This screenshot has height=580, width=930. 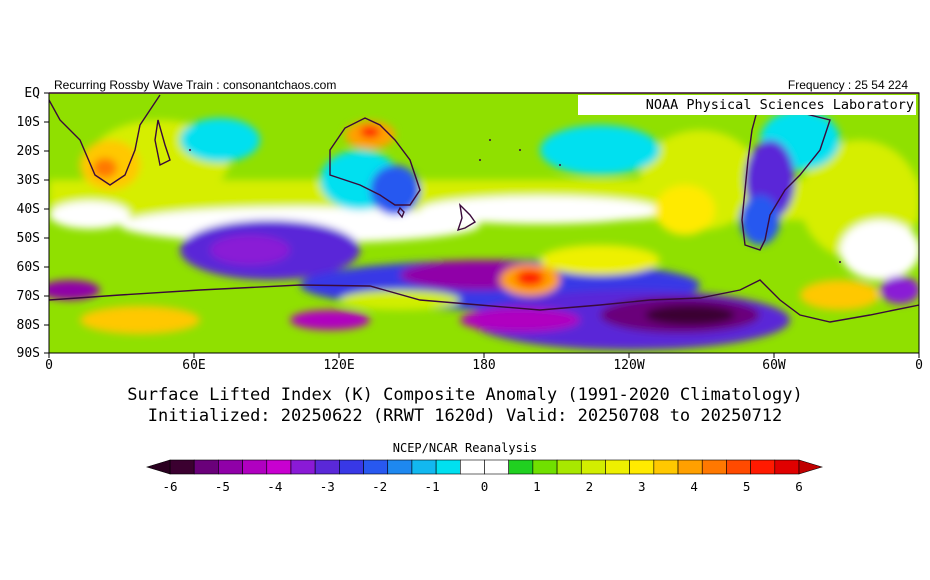 I want to click on south-america-coastline, so click(x=786, y=175).